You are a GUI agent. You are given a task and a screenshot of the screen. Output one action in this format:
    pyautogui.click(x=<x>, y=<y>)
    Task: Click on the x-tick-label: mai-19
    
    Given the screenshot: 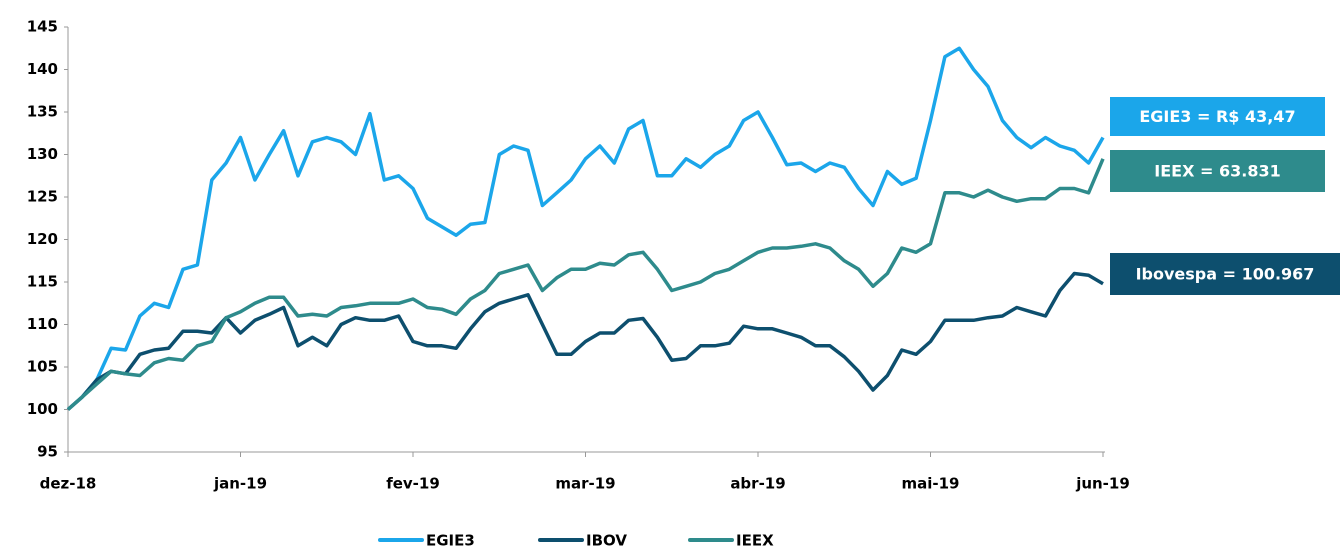 What is the action you would take?
    pyautogui.click(x=931, y=484)
    